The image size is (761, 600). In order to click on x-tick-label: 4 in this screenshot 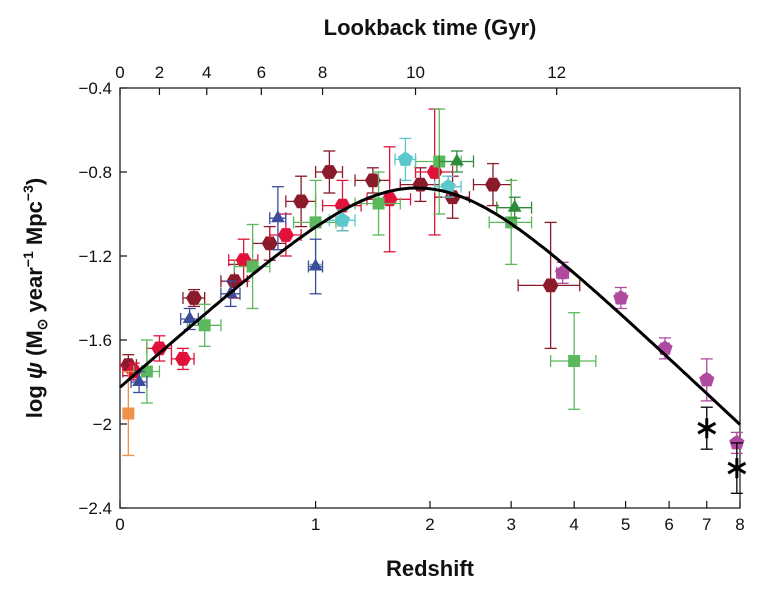, I will do `click(573, 524)`.